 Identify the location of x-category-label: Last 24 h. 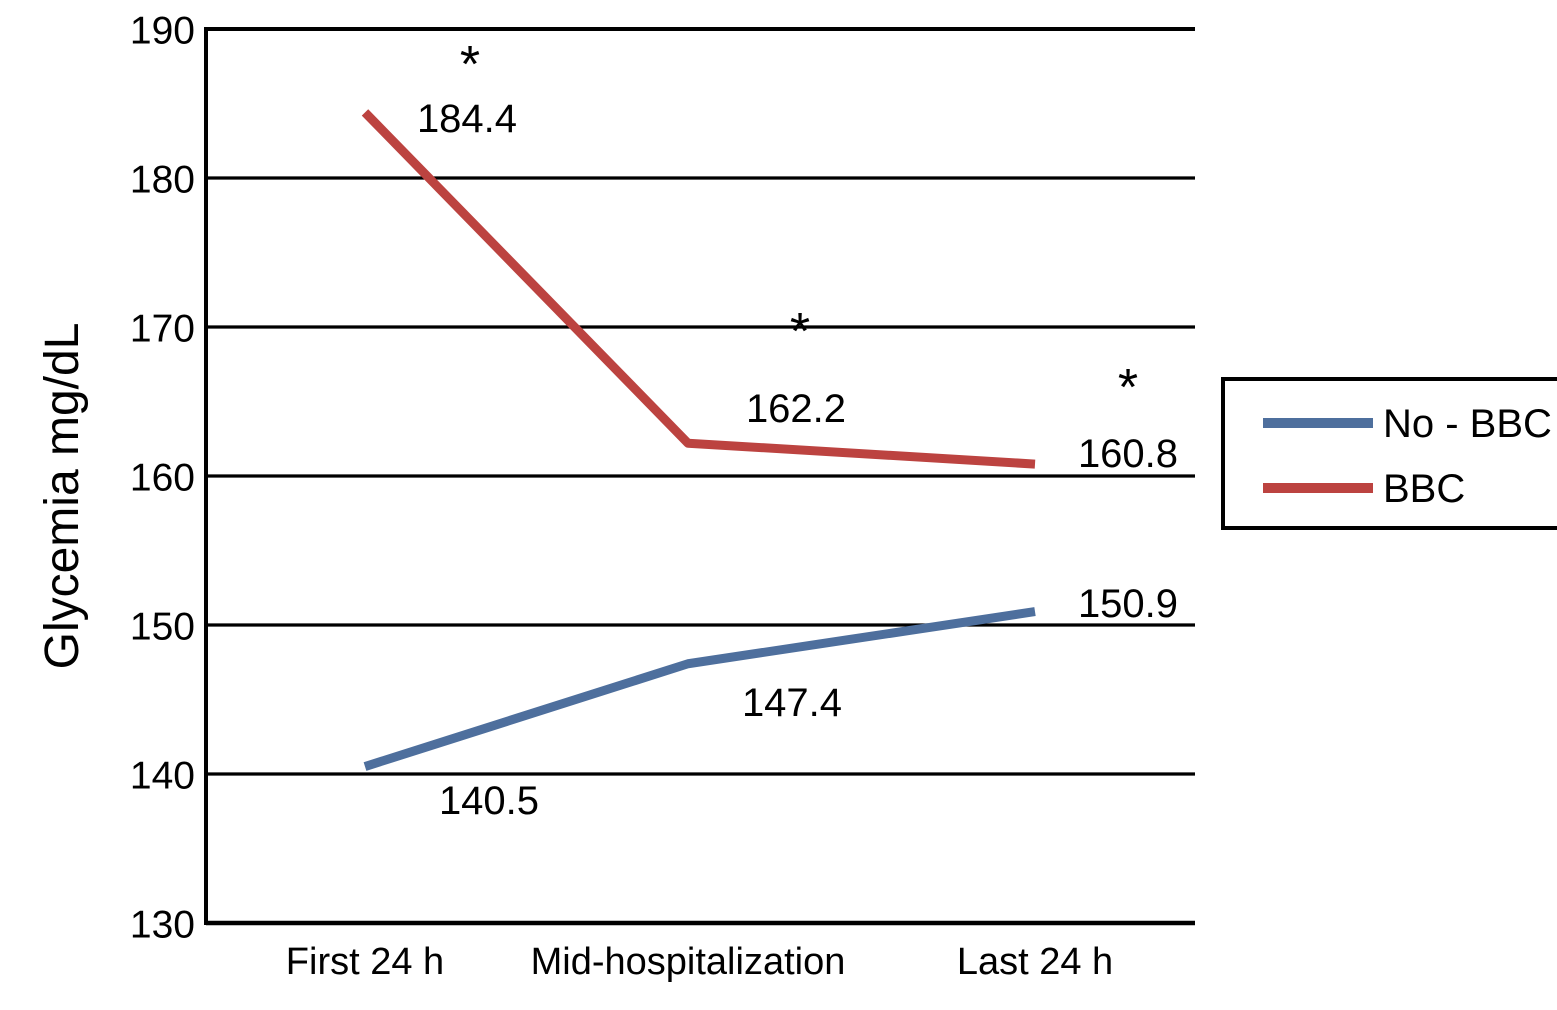
(1035, 962).